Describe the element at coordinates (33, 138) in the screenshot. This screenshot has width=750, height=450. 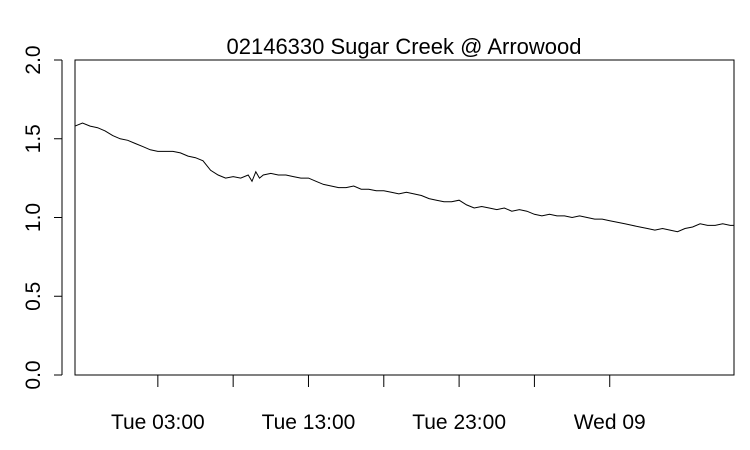
I see `y-tick-label: 1.5` at that location.